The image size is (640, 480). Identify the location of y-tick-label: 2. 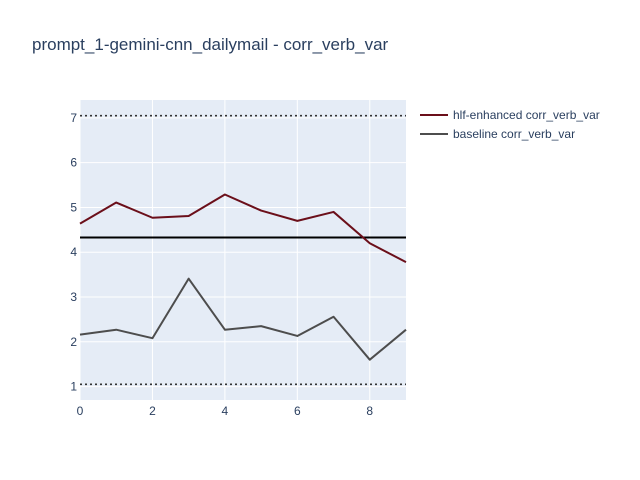
(73, 342).